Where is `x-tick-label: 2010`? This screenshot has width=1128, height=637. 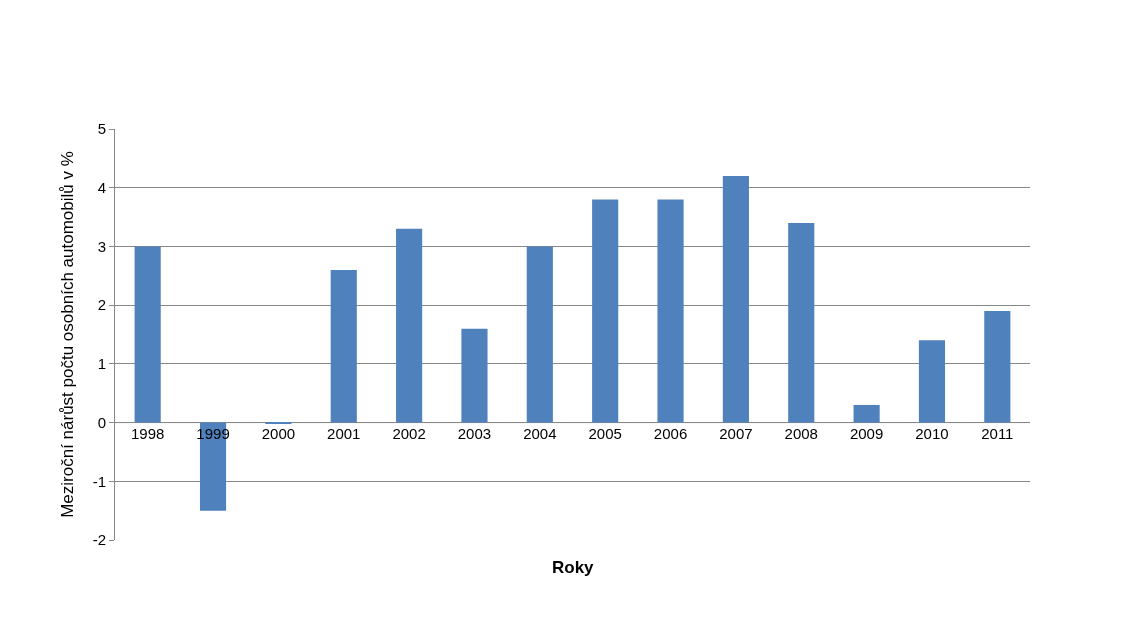
x-tick-label: 2010 is located at coordinates (932, 433).